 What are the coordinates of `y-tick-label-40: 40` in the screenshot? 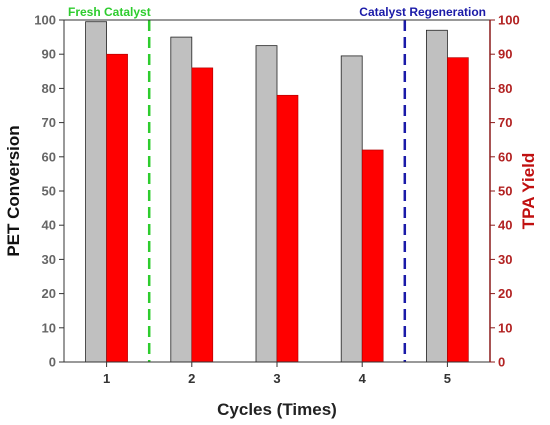 It's located at (49, 225).